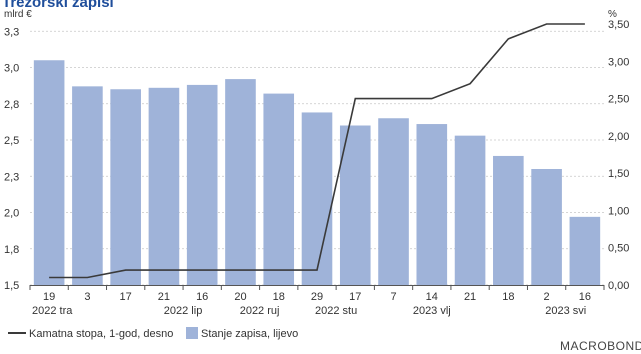  Describe the element at coordinates (11, 141) in the screenshot. I see `left-tick-label: 2,5` at that location.